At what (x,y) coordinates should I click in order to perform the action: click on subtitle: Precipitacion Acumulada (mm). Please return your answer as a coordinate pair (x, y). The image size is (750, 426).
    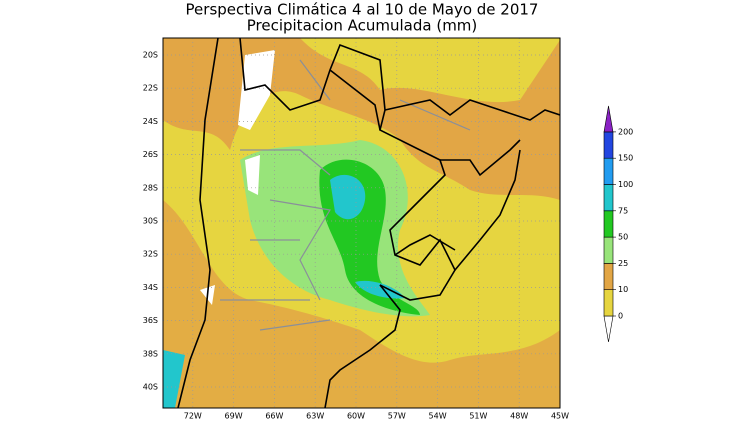
    Looking at the image, I should click on (362, 26).